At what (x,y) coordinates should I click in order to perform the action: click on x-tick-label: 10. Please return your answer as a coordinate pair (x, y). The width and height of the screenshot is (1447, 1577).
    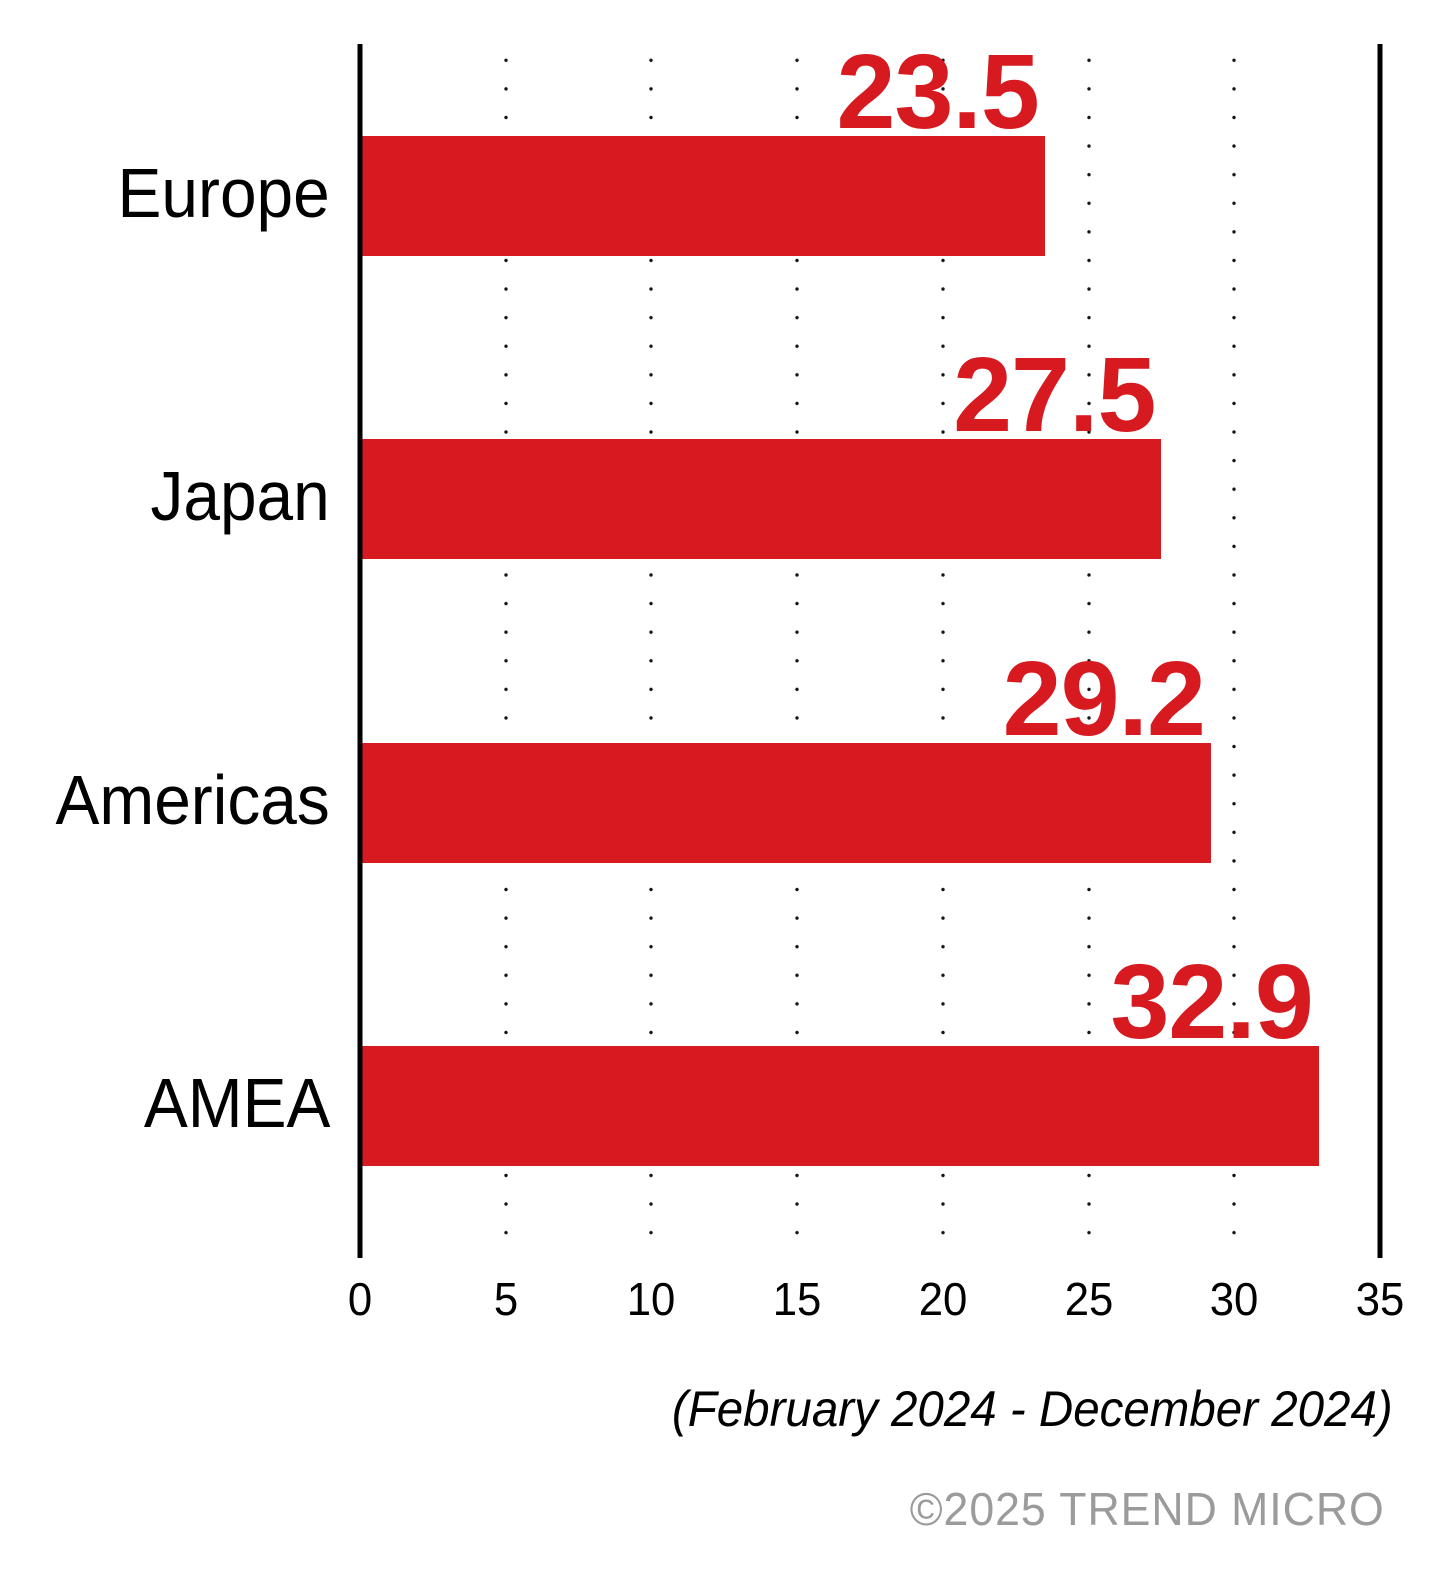
    Looking at the image, I should click on (651, 1299).